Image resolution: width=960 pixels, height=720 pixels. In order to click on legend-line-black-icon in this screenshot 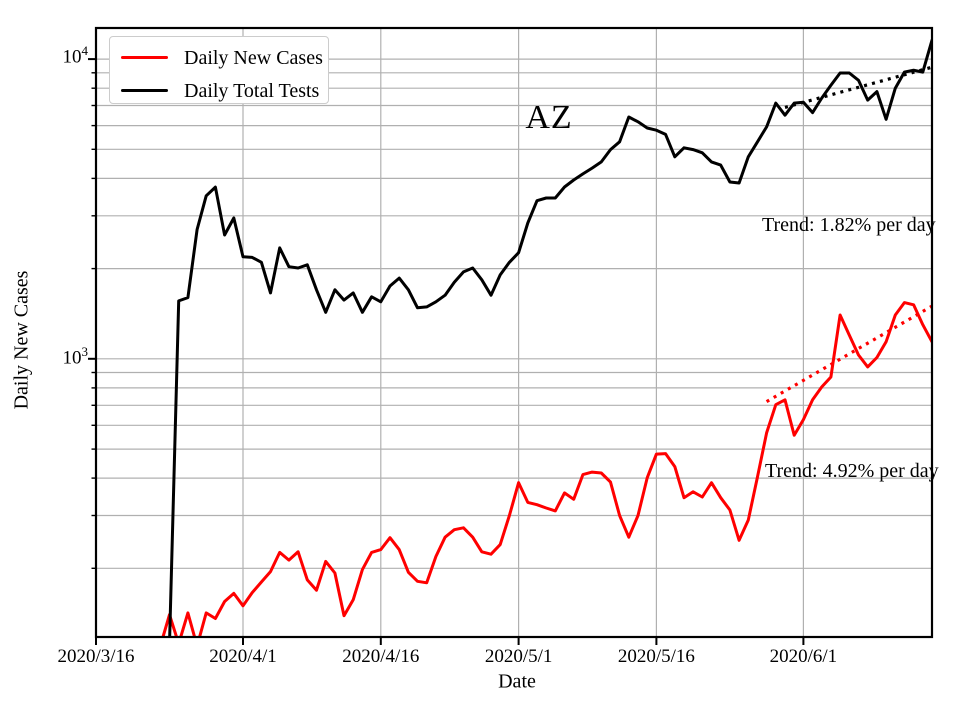, I will do `click(144, 90)`.